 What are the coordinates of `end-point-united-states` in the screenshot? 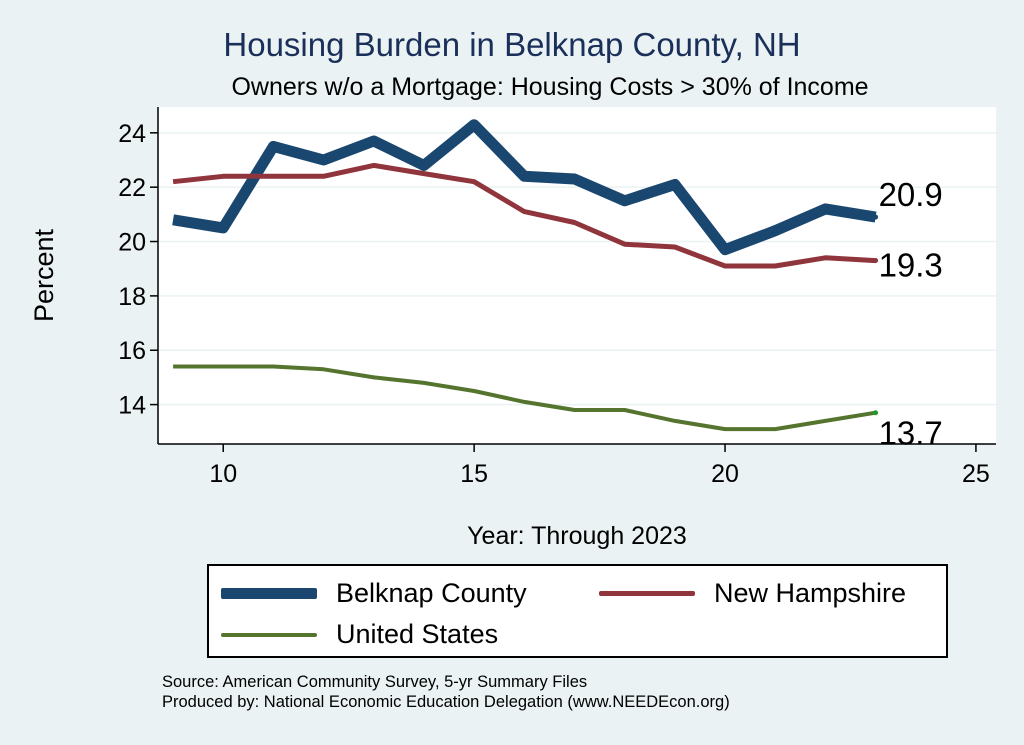 It's located at (876, 413).